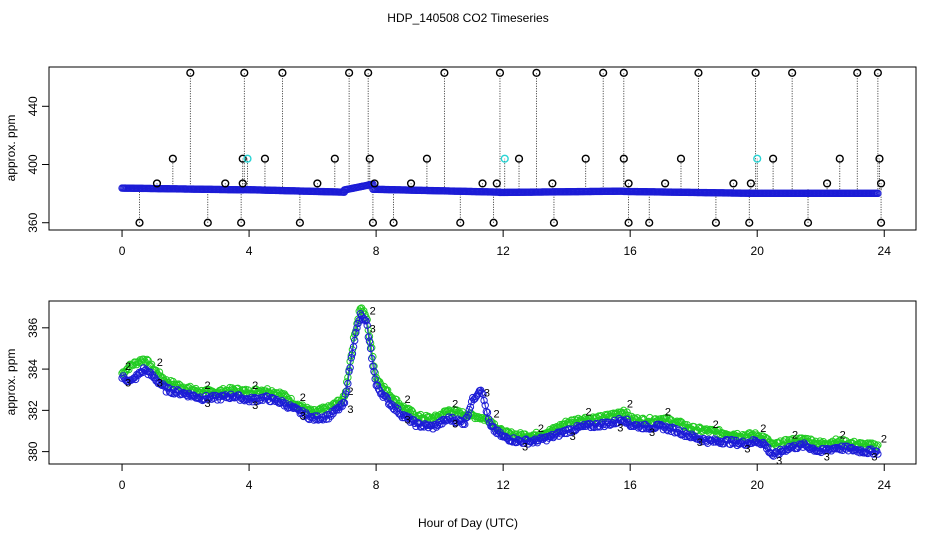 The height and width of the screenshot is (540, 936). I want to click on 1-x-tick-label: 0, so click(122, 485).